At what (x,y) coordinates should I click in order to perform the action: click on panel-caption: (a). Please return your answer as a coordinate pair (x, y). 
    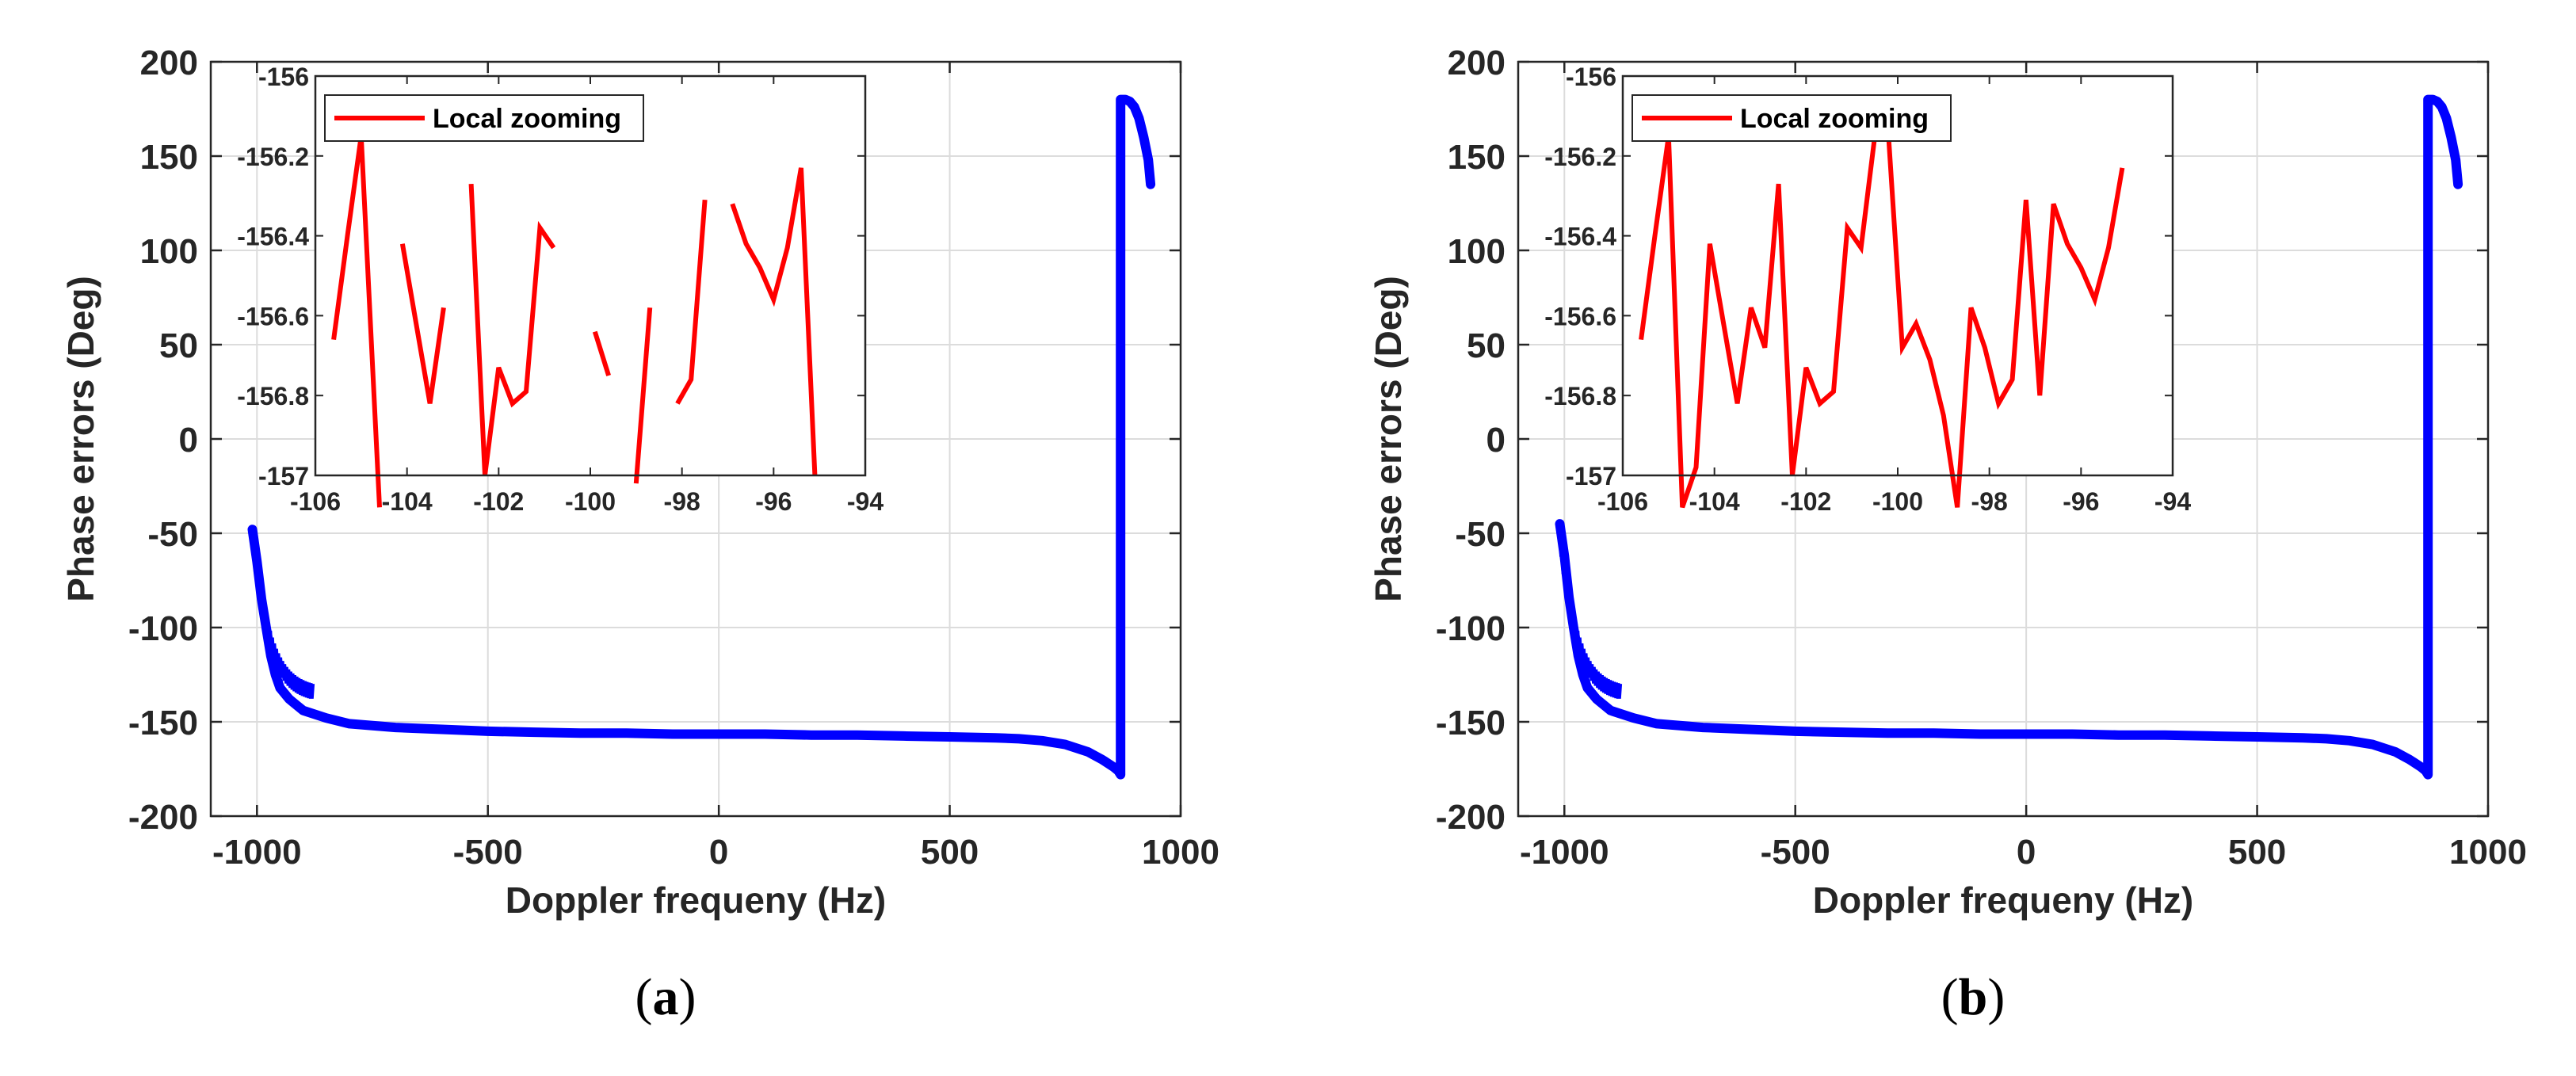
    Looking at the image, I should click on (665, 997).